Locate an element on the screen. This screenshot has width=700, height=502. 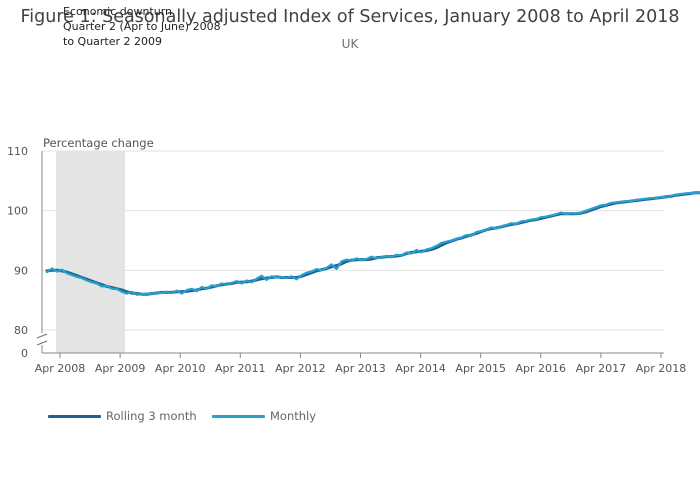
shade-layer is located at coordinates (90, 252).